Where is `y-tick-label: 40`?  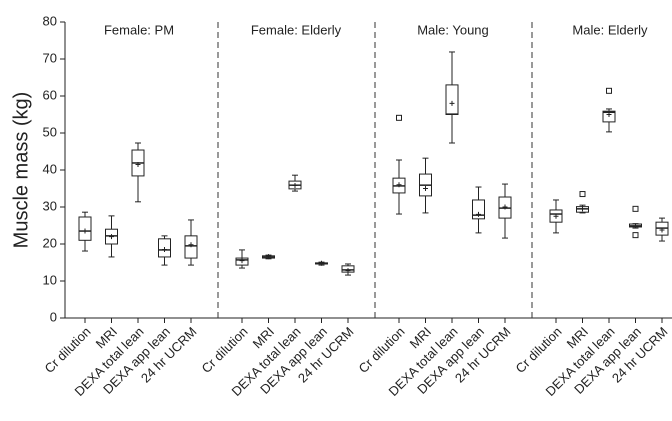 y-tick-label: 40 is located at coordinates (50, 168).